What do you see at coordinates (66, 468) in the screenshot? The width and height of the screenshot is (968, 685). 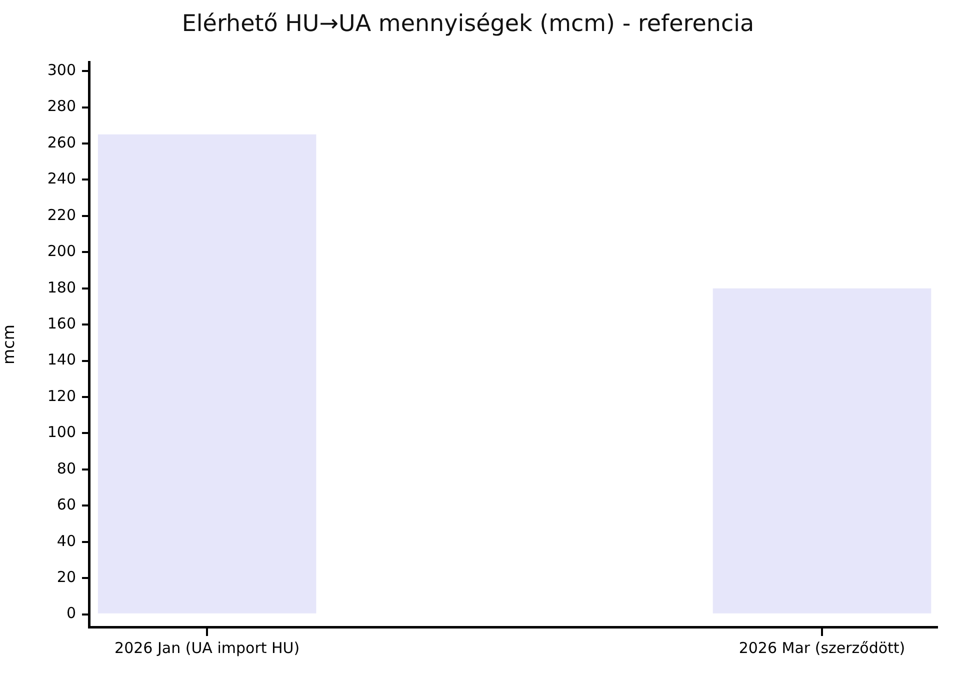 I see `y-tick-label: 80` at bounding box center [66, 468].